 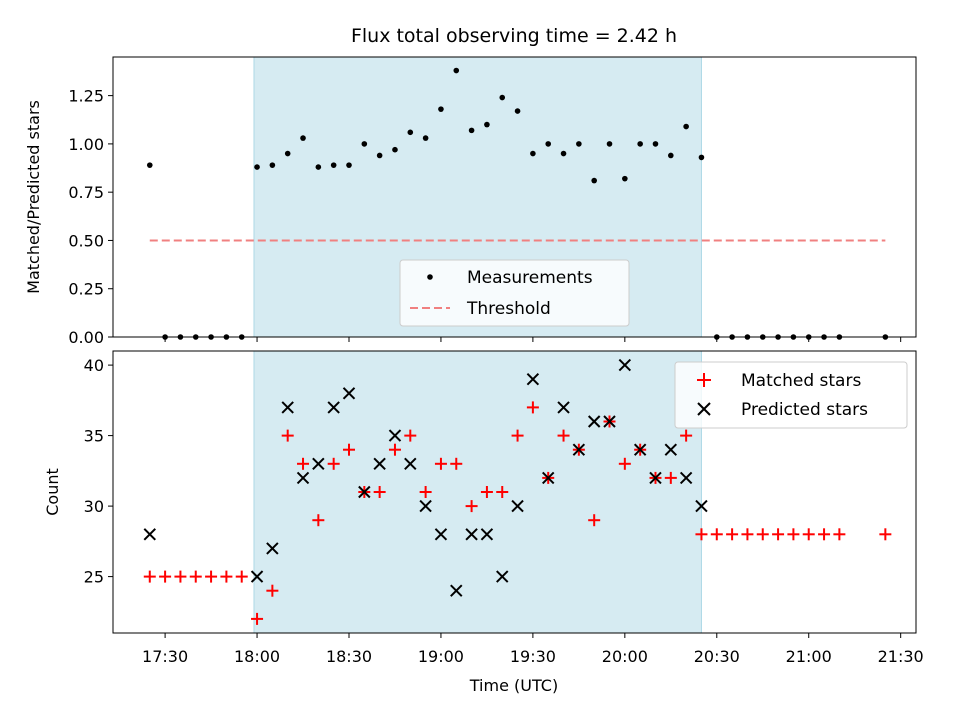 I want to click on top-x-ticks, so click(x=533, y=339).